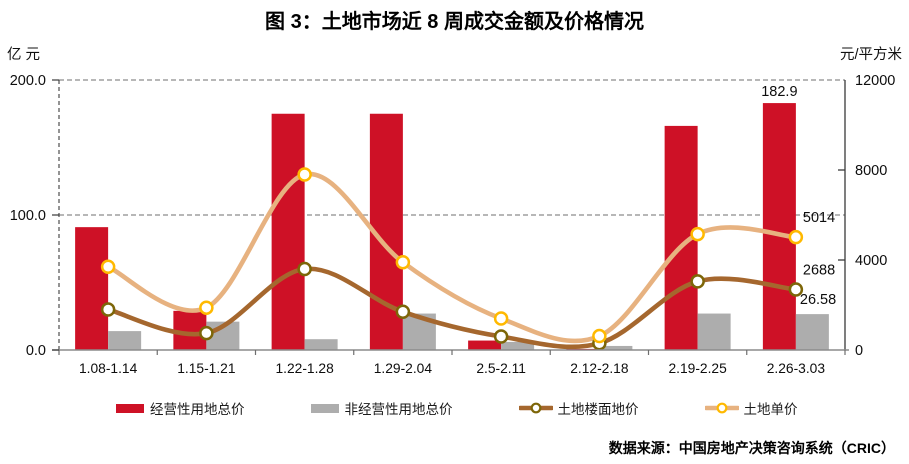 The image size is (909, 464). I want to click on legend-label: 土地楼面地价, so click(598, 409).